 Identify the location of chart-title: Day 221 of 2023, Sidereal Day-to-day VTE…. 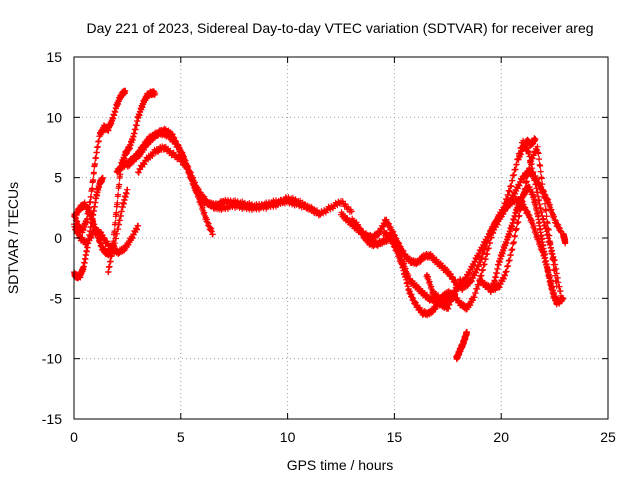
(339, 28).